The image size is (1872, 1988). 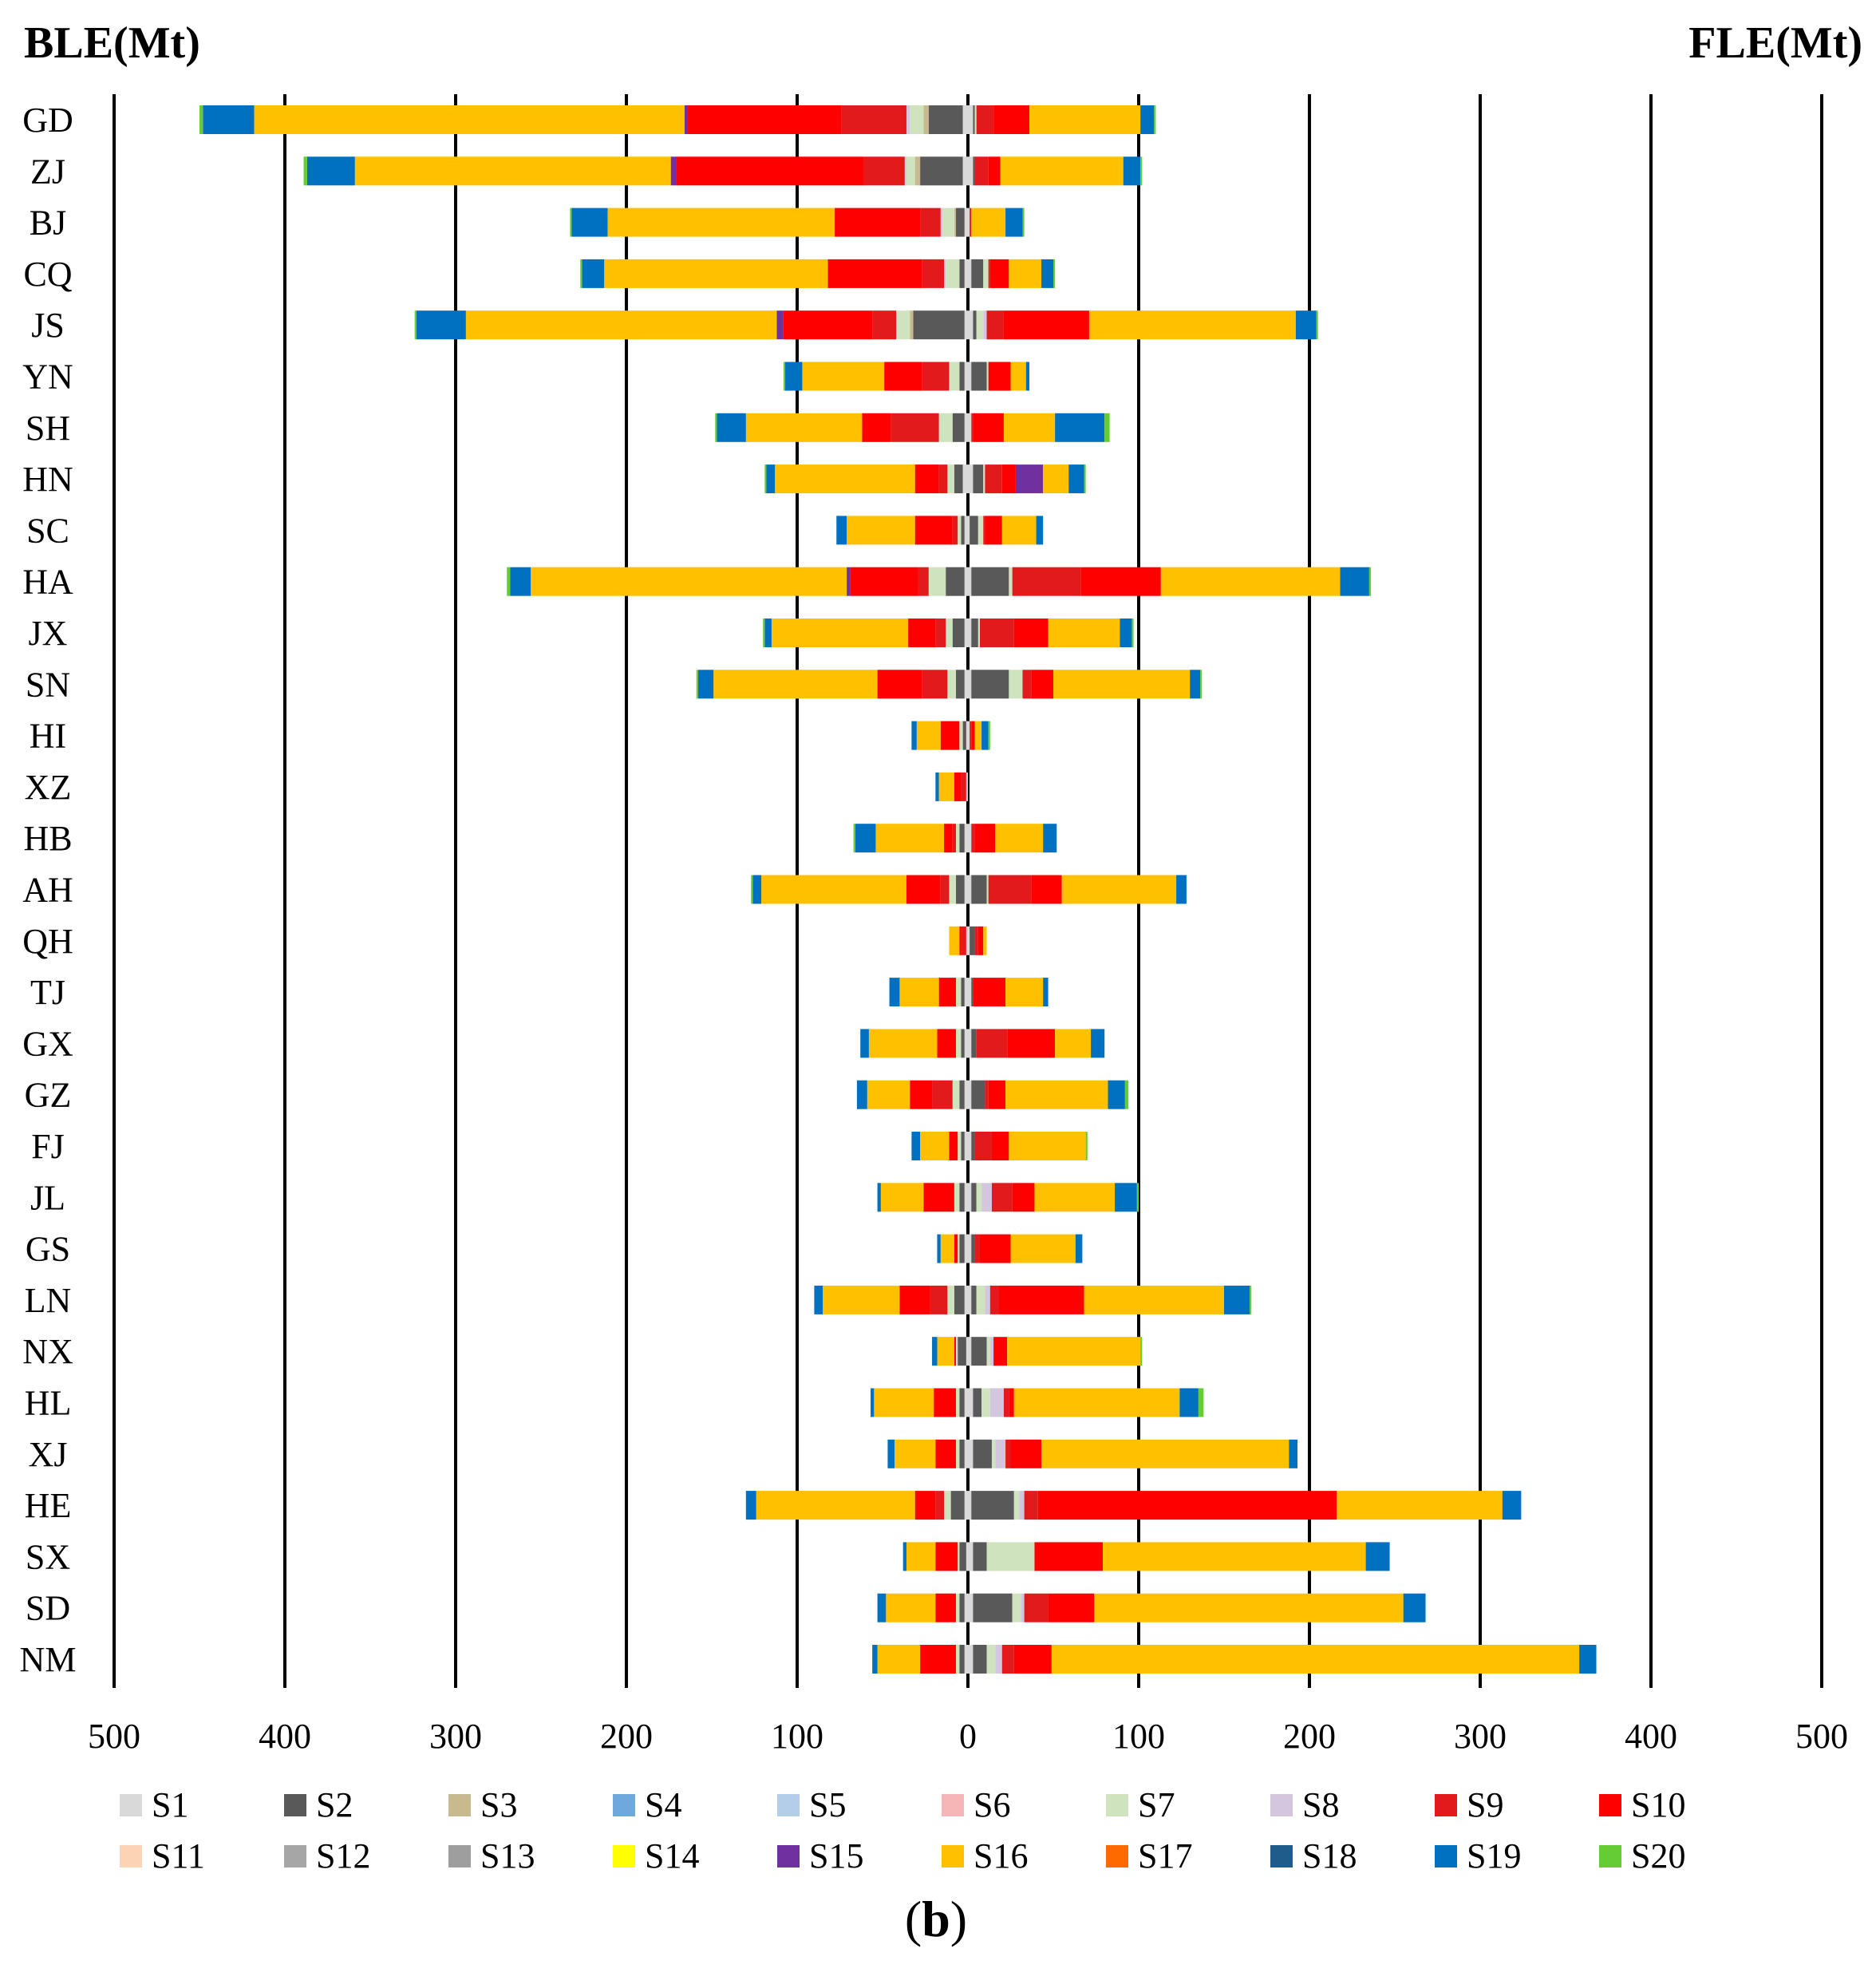 I want to click on bar-ble-hl-s16, so click(x=904, y=1402).